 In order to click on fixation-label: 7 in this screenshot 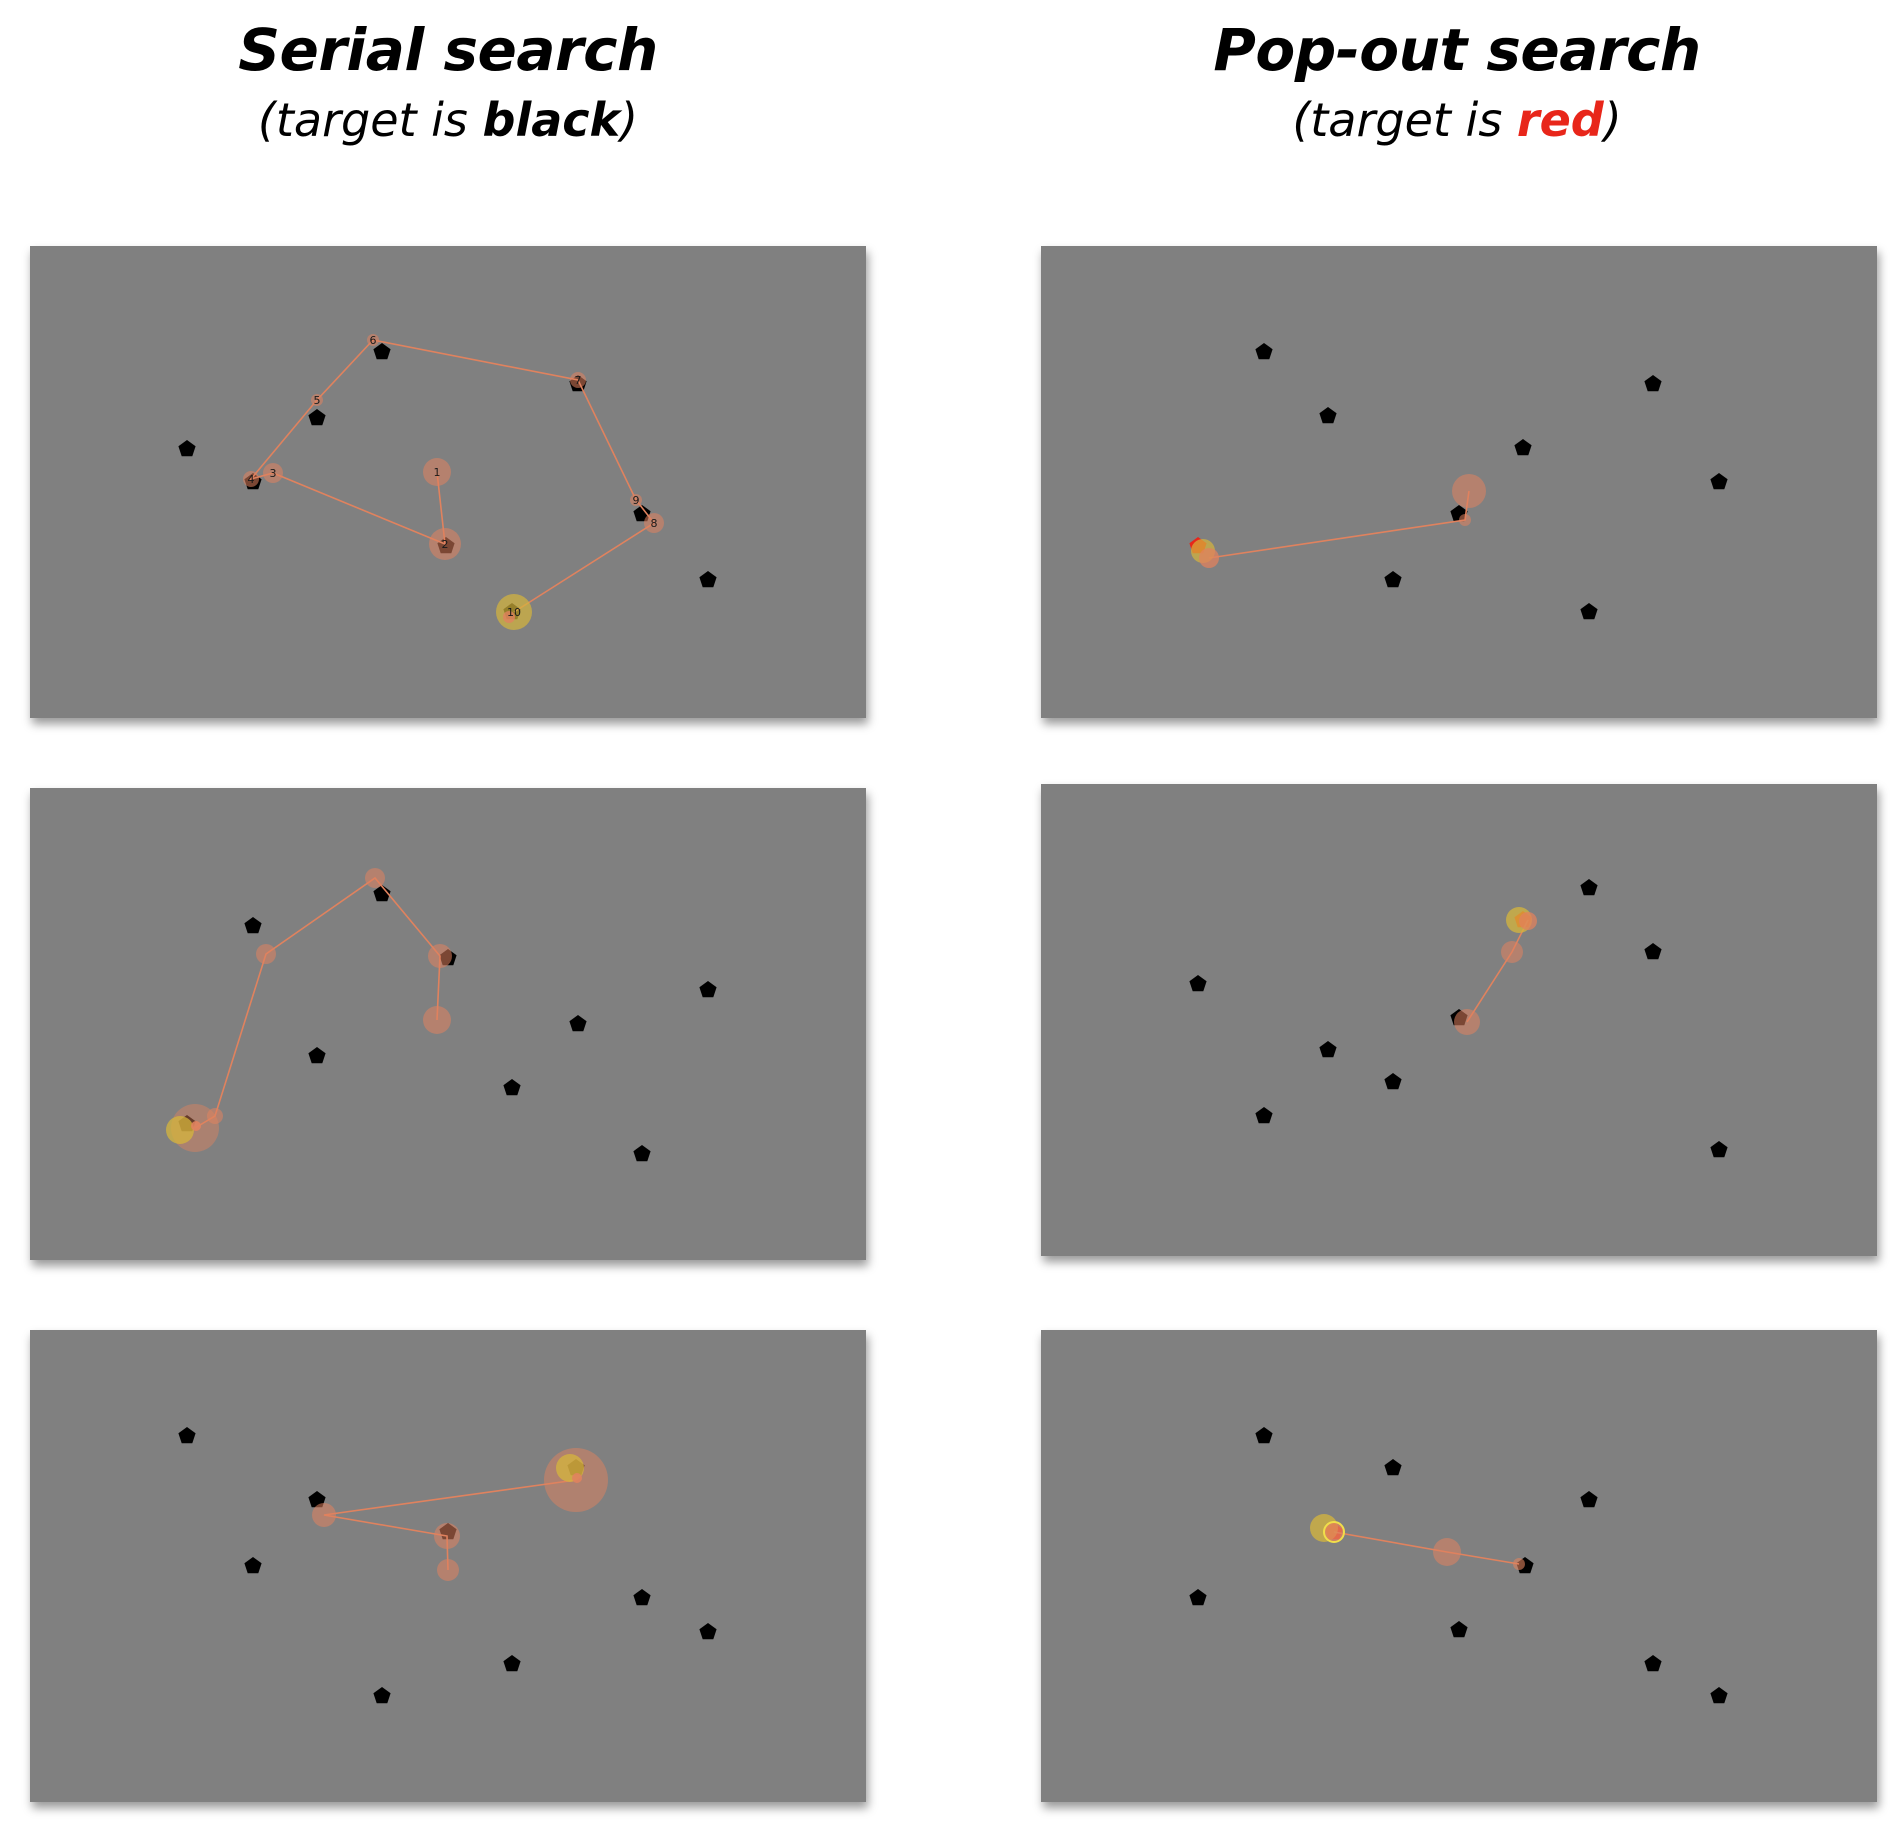, I will do `click(578, 380)`.